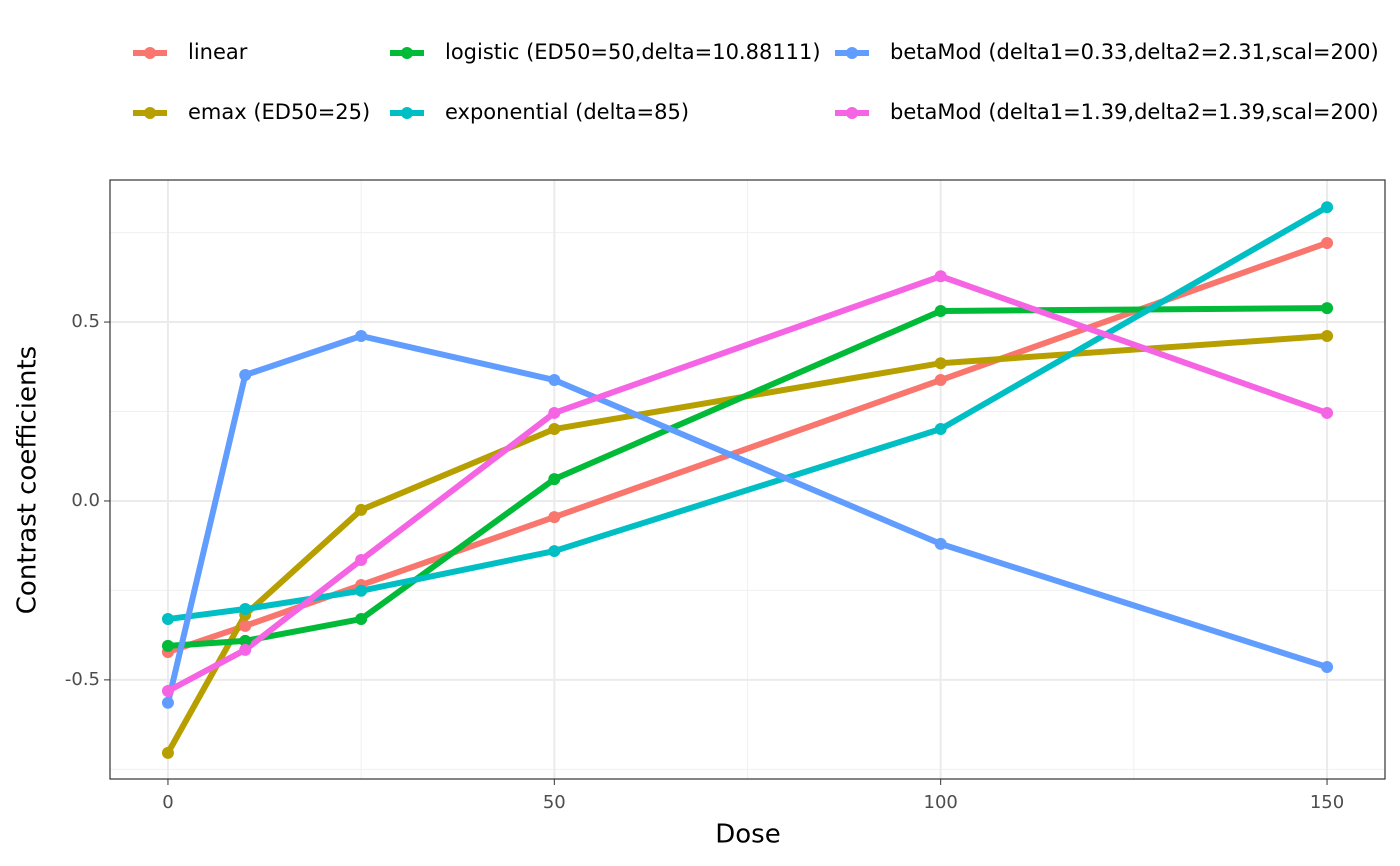 The height and width of the screenshot is (866, 1400). Describe the element at coordinates (85, 500) in the screenshot. I see `y-tick-label: 0.0` at that location.